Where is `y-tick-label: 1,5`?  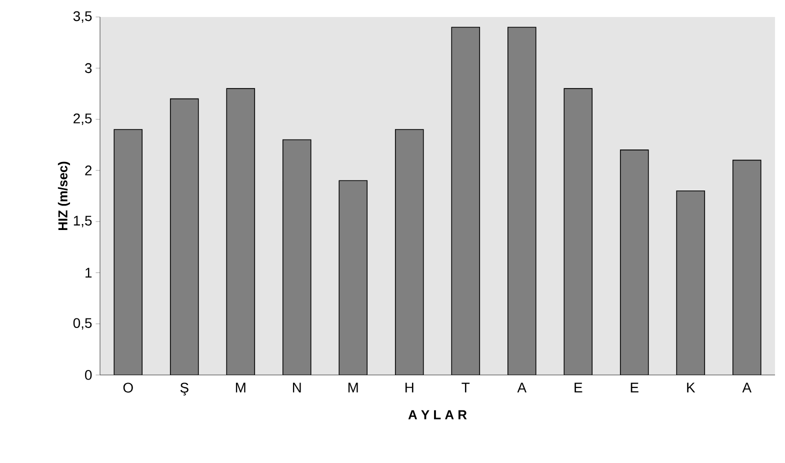 y-tick-label: 1,5 is located at coordinates (83, 222).